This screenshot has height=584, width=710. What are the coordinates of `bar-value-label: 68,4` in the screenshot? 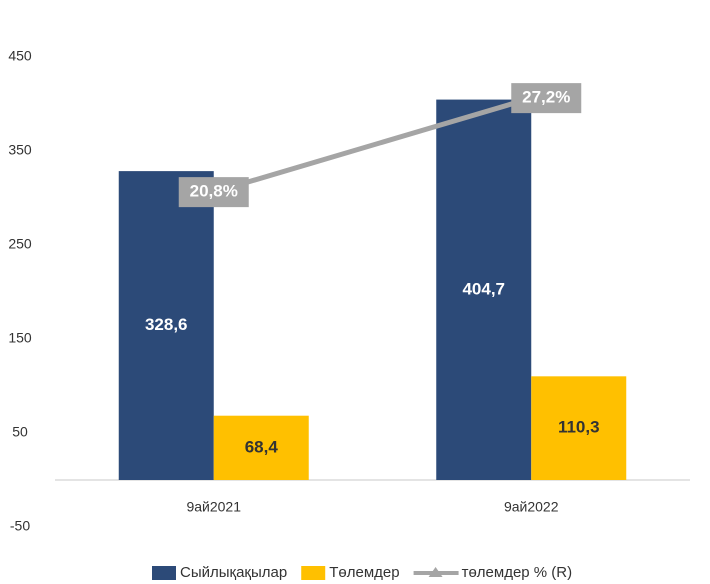 It's located at (262, 446).